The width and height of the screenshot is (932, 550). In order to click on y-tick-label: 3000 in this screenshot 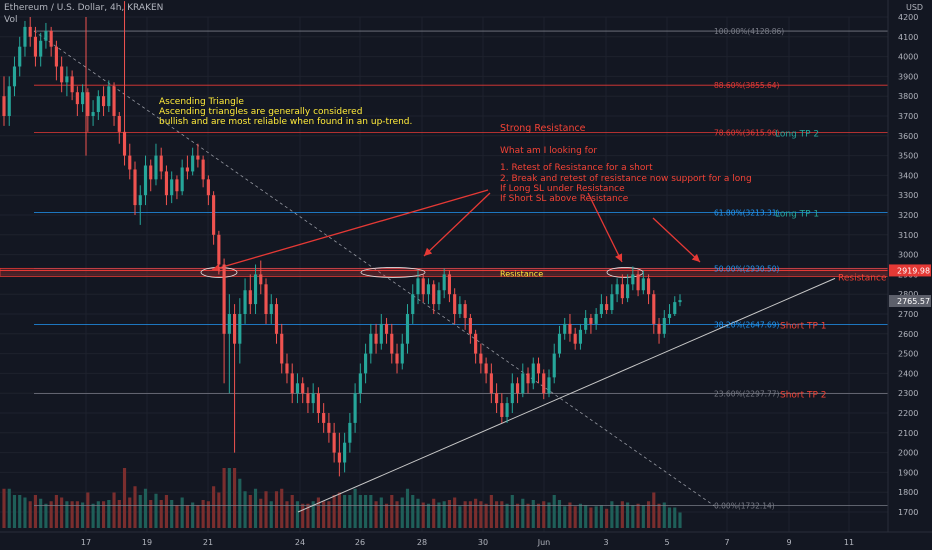, I will do `click(908, 255)`.